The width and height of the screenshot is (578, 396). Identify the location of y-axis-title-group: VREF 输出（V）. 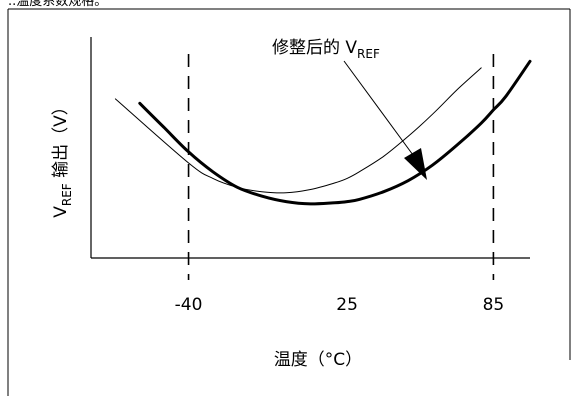
(62, 158).